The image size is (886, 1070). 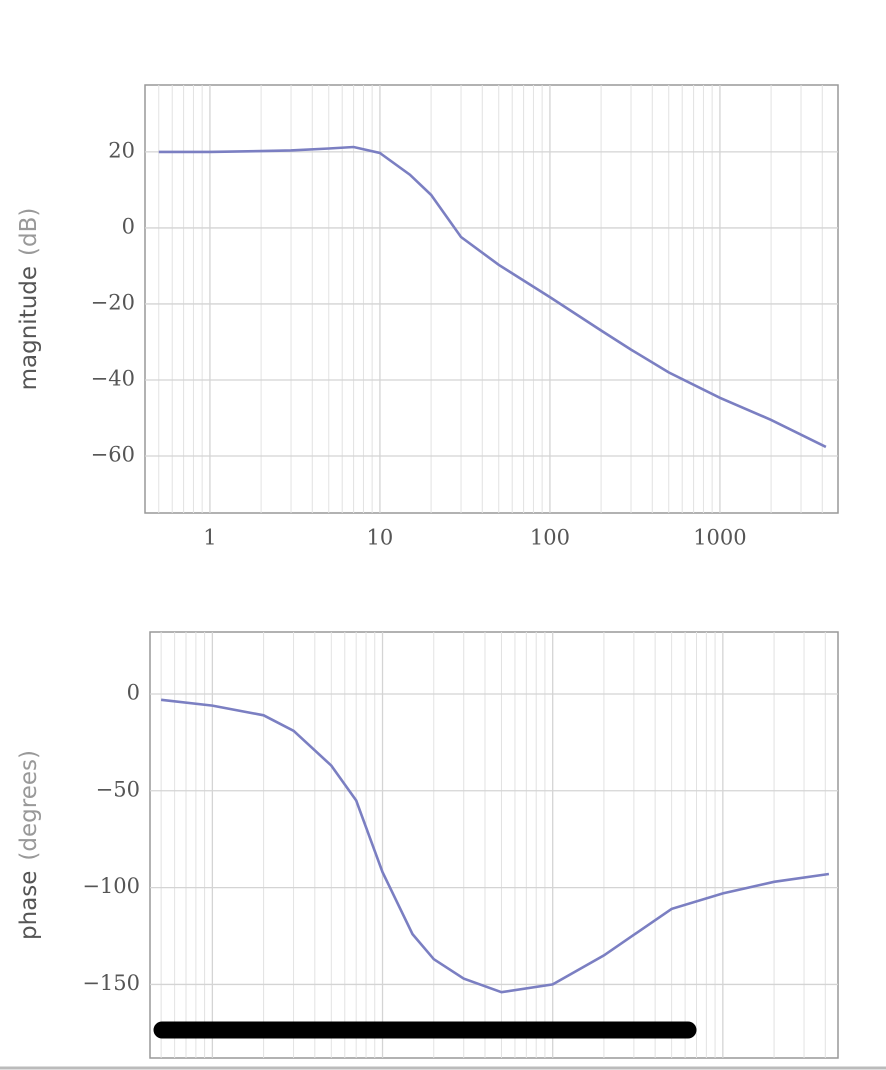 I want to click on y-axis-title: magnitude, so click(x=29, y=328).